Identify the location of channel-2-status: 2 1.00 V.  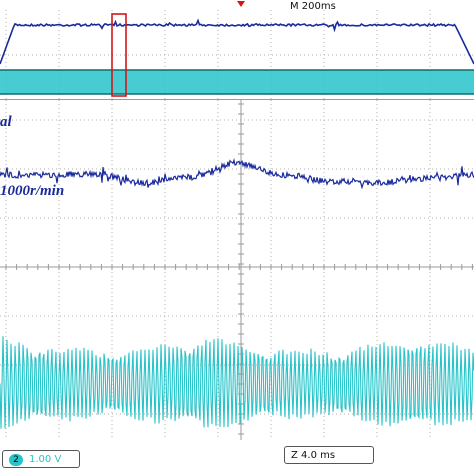
(41, 459).